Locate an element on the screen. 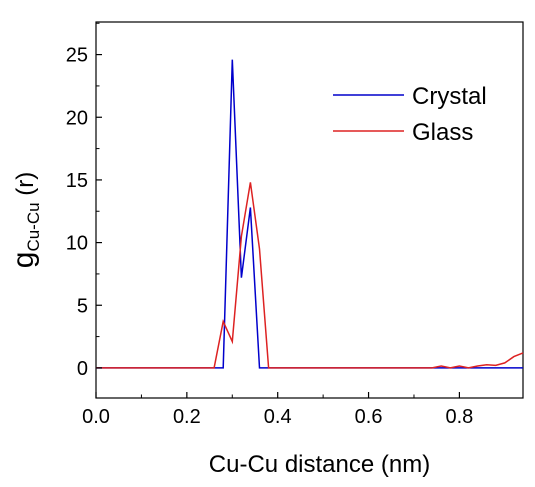  y-tick-label: 20 is located at coordinates (77, 118).